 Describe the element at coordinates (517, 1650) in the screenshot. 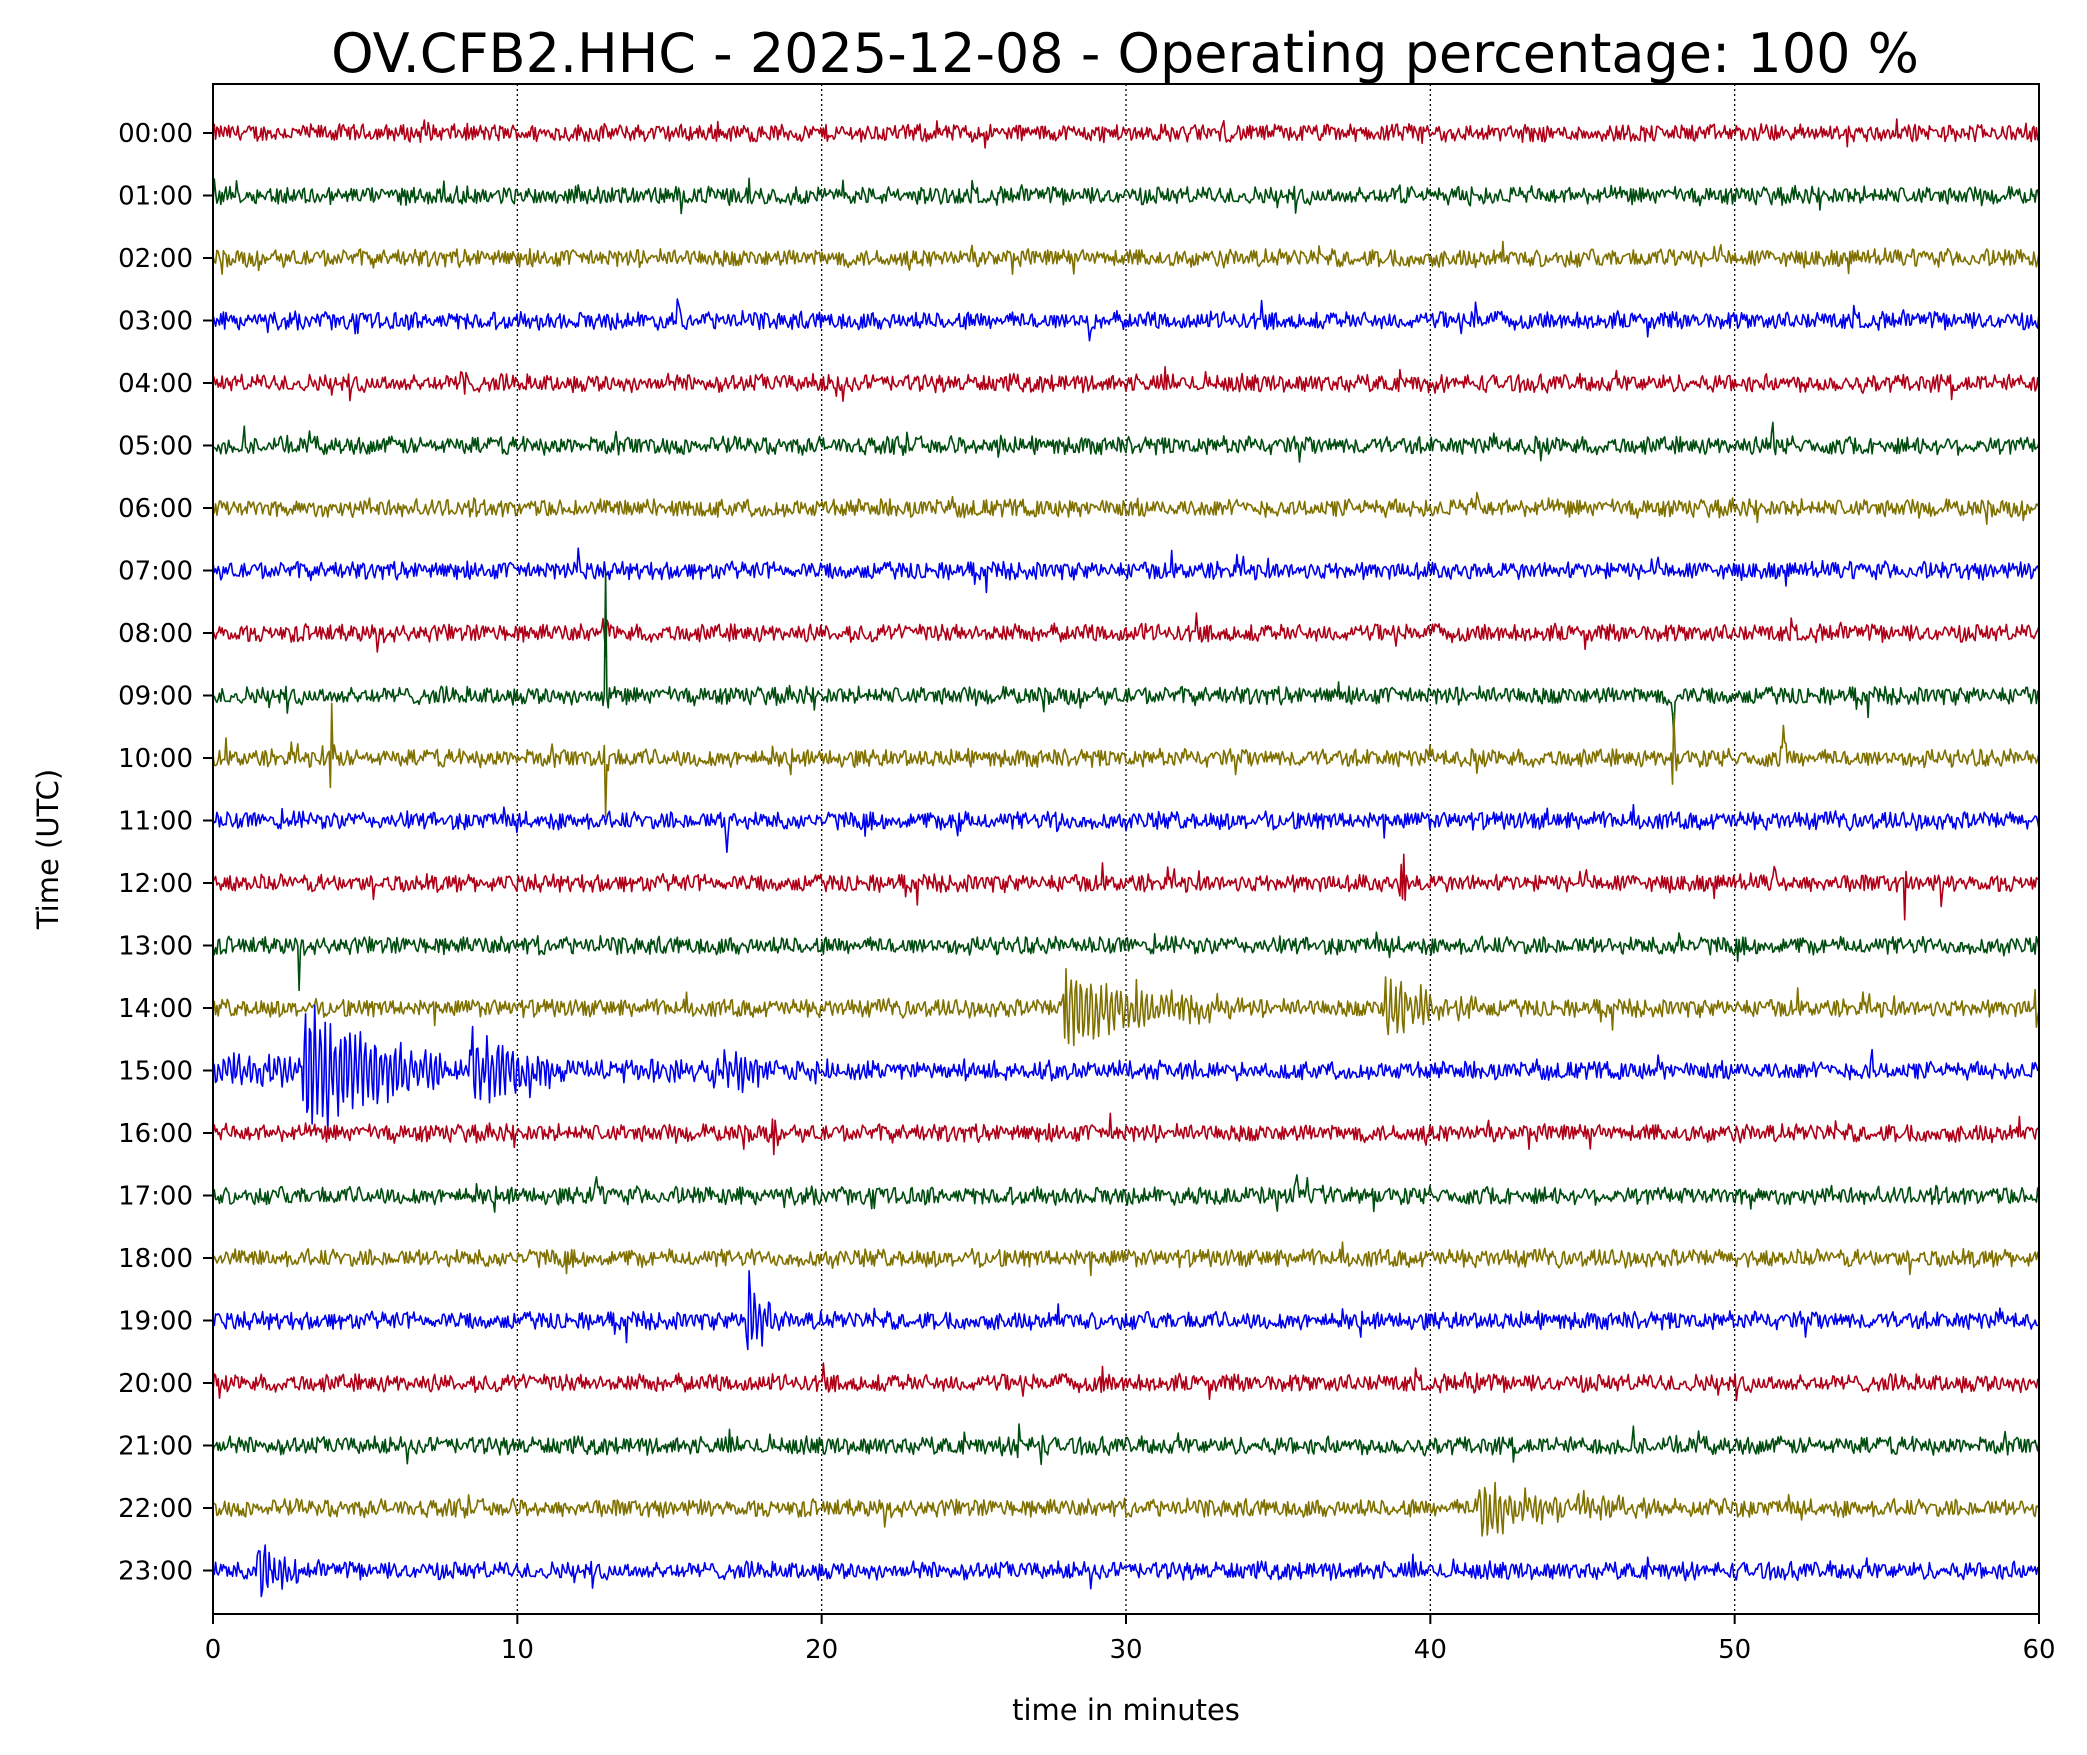

I see `x-tick-label: 10` at that location.